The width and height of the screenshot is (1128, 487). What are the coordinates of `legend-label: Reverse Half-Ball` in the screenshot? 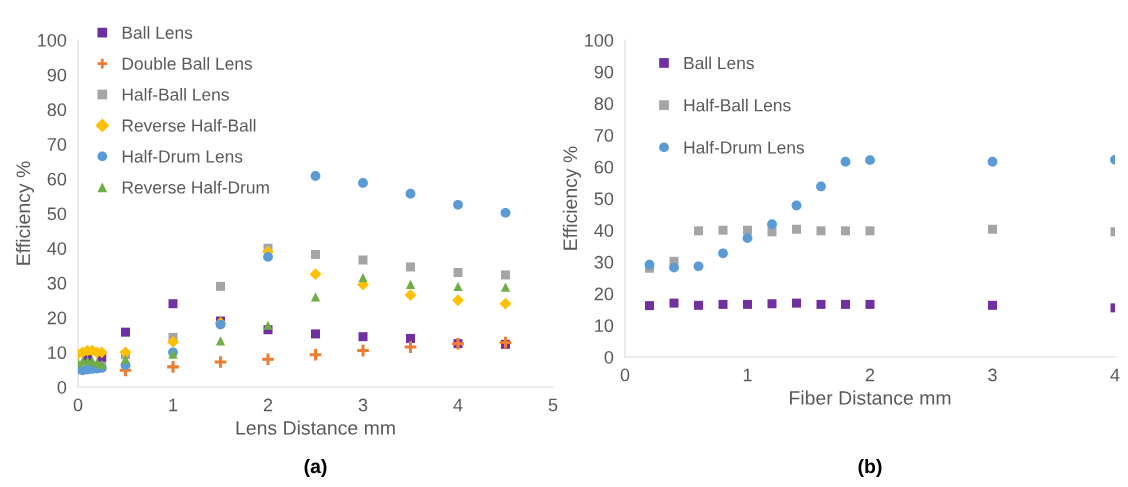 It's located at (189, 125).